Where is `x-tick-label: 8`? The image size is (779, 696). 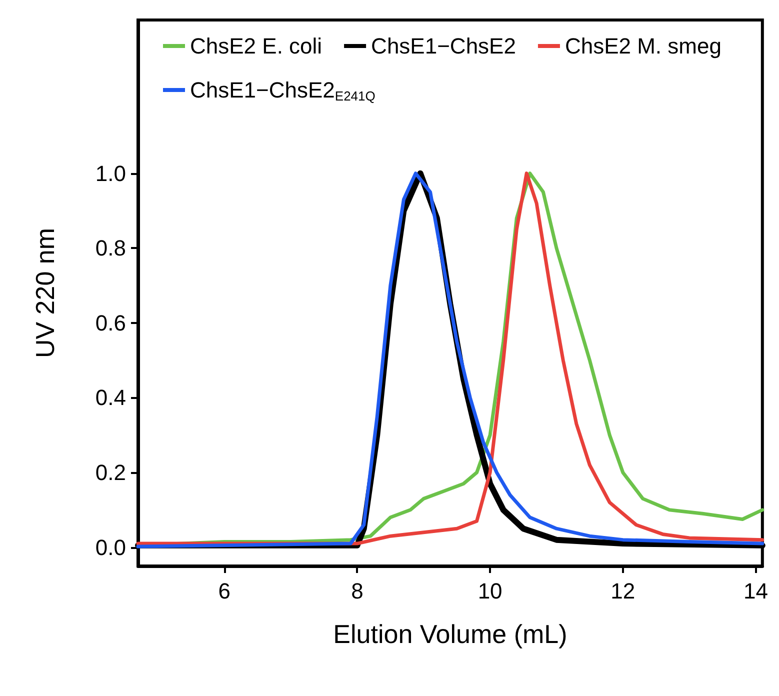 x-tick-label: 8 is located at coordinates (357, 591).